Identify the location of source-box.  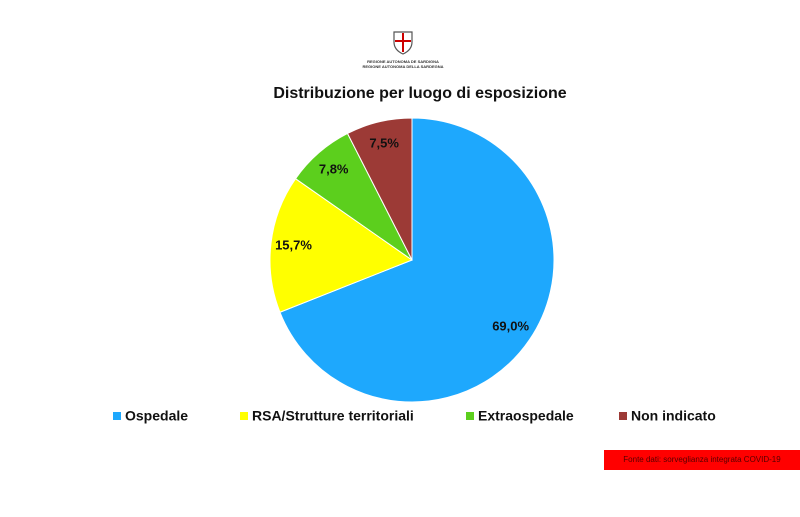
(702, 460).